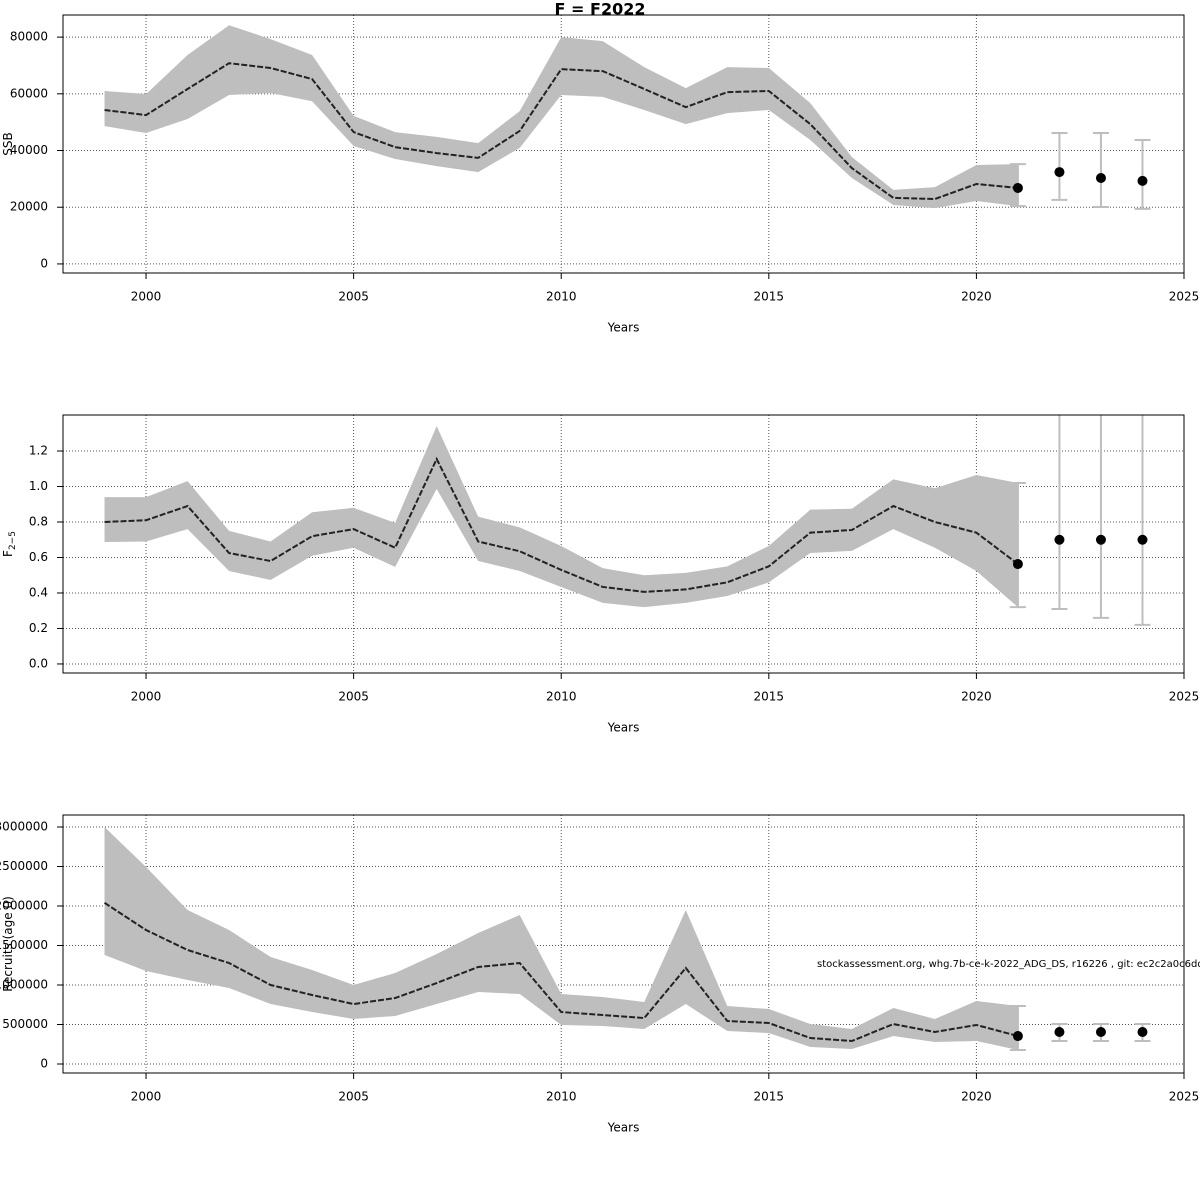 The height and width of the screenshot is (1200, 1200). I want to click on y-tick-label: 2000000, so click(24, 906).